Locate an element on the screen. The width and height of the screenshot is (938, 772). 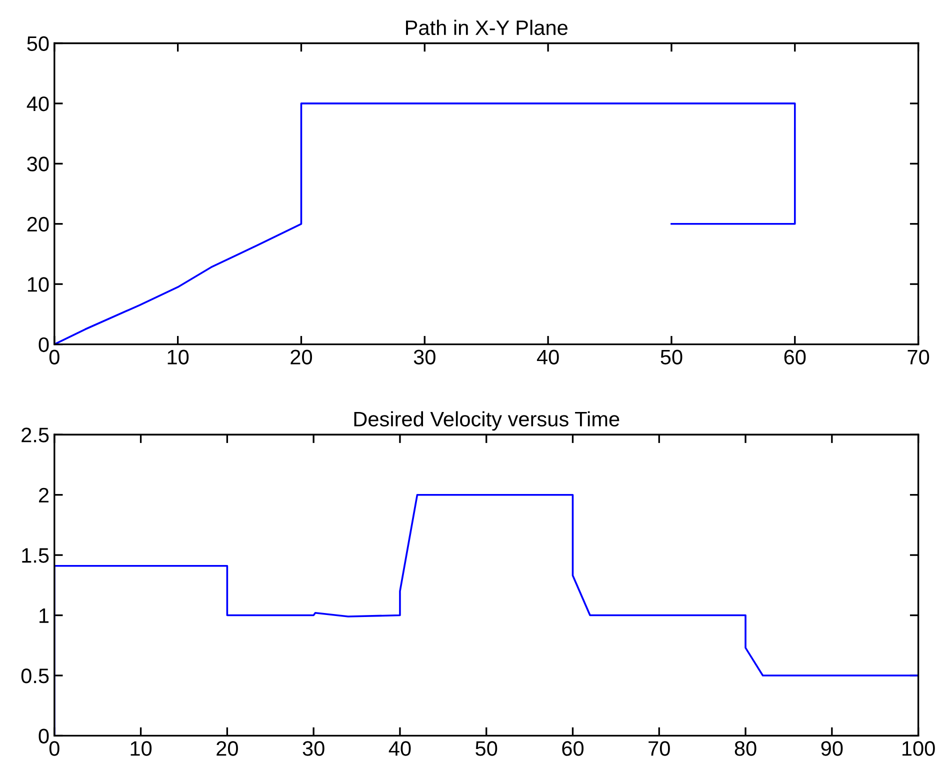
y-tick-label: 2.5 is located at coordinates (35, 435).